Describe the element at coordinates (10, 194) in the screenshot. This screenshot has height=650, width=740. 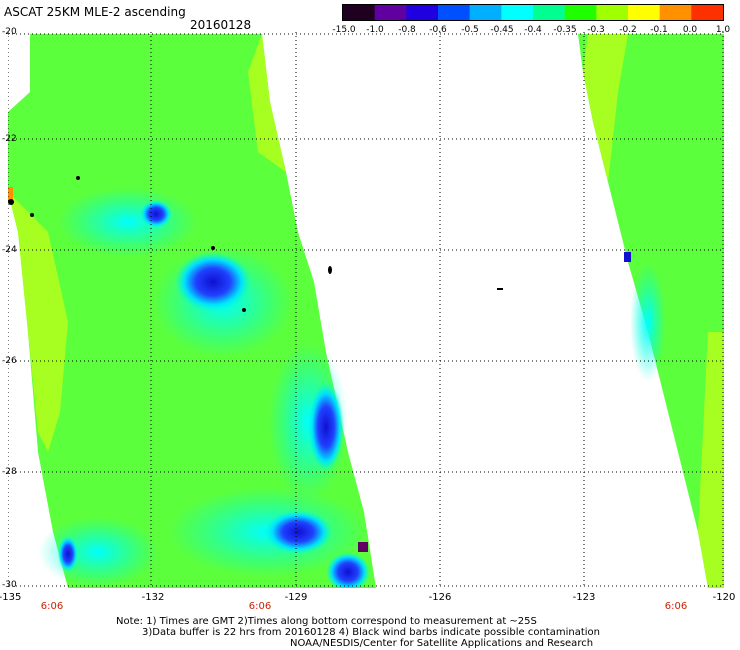
I see `coastal-pixel` at that location.